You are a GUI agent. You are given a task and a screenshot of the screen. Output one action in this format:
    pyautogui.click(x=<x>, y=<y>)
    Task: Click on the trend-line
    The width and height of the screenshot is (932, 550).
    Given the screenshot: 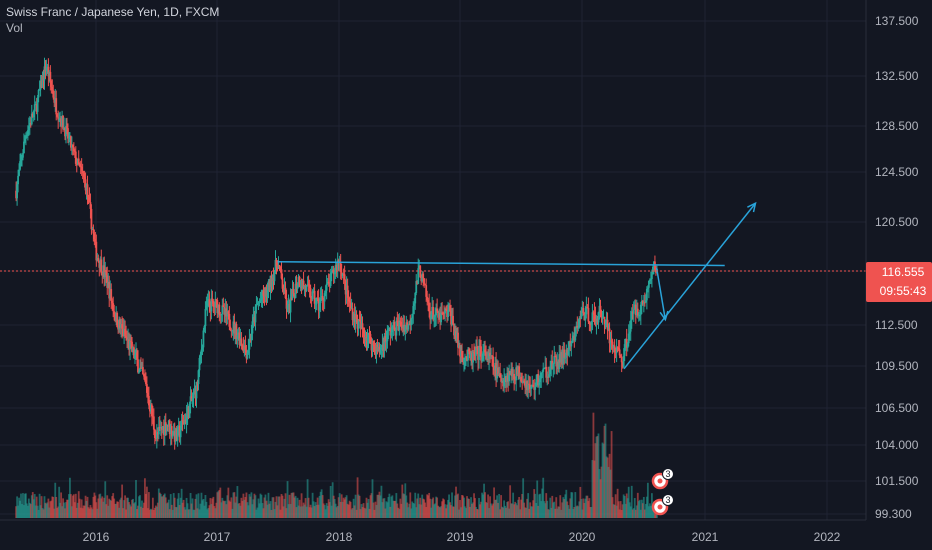 What is the action you would take?
    pyautogui.click(x=501, y=263)
    